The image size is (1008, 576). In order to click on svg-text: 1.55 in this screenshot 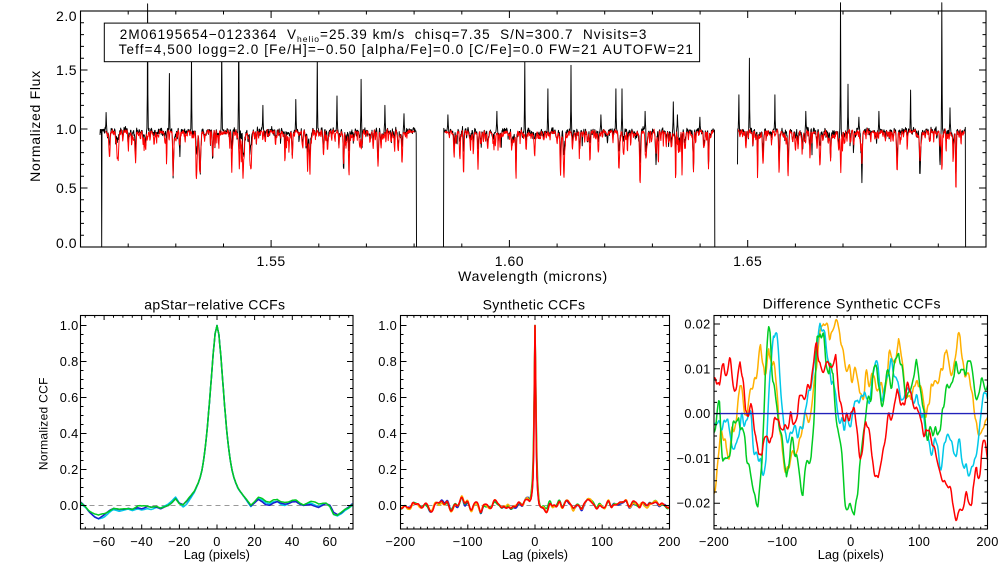, I will do `click(270, 261)`.